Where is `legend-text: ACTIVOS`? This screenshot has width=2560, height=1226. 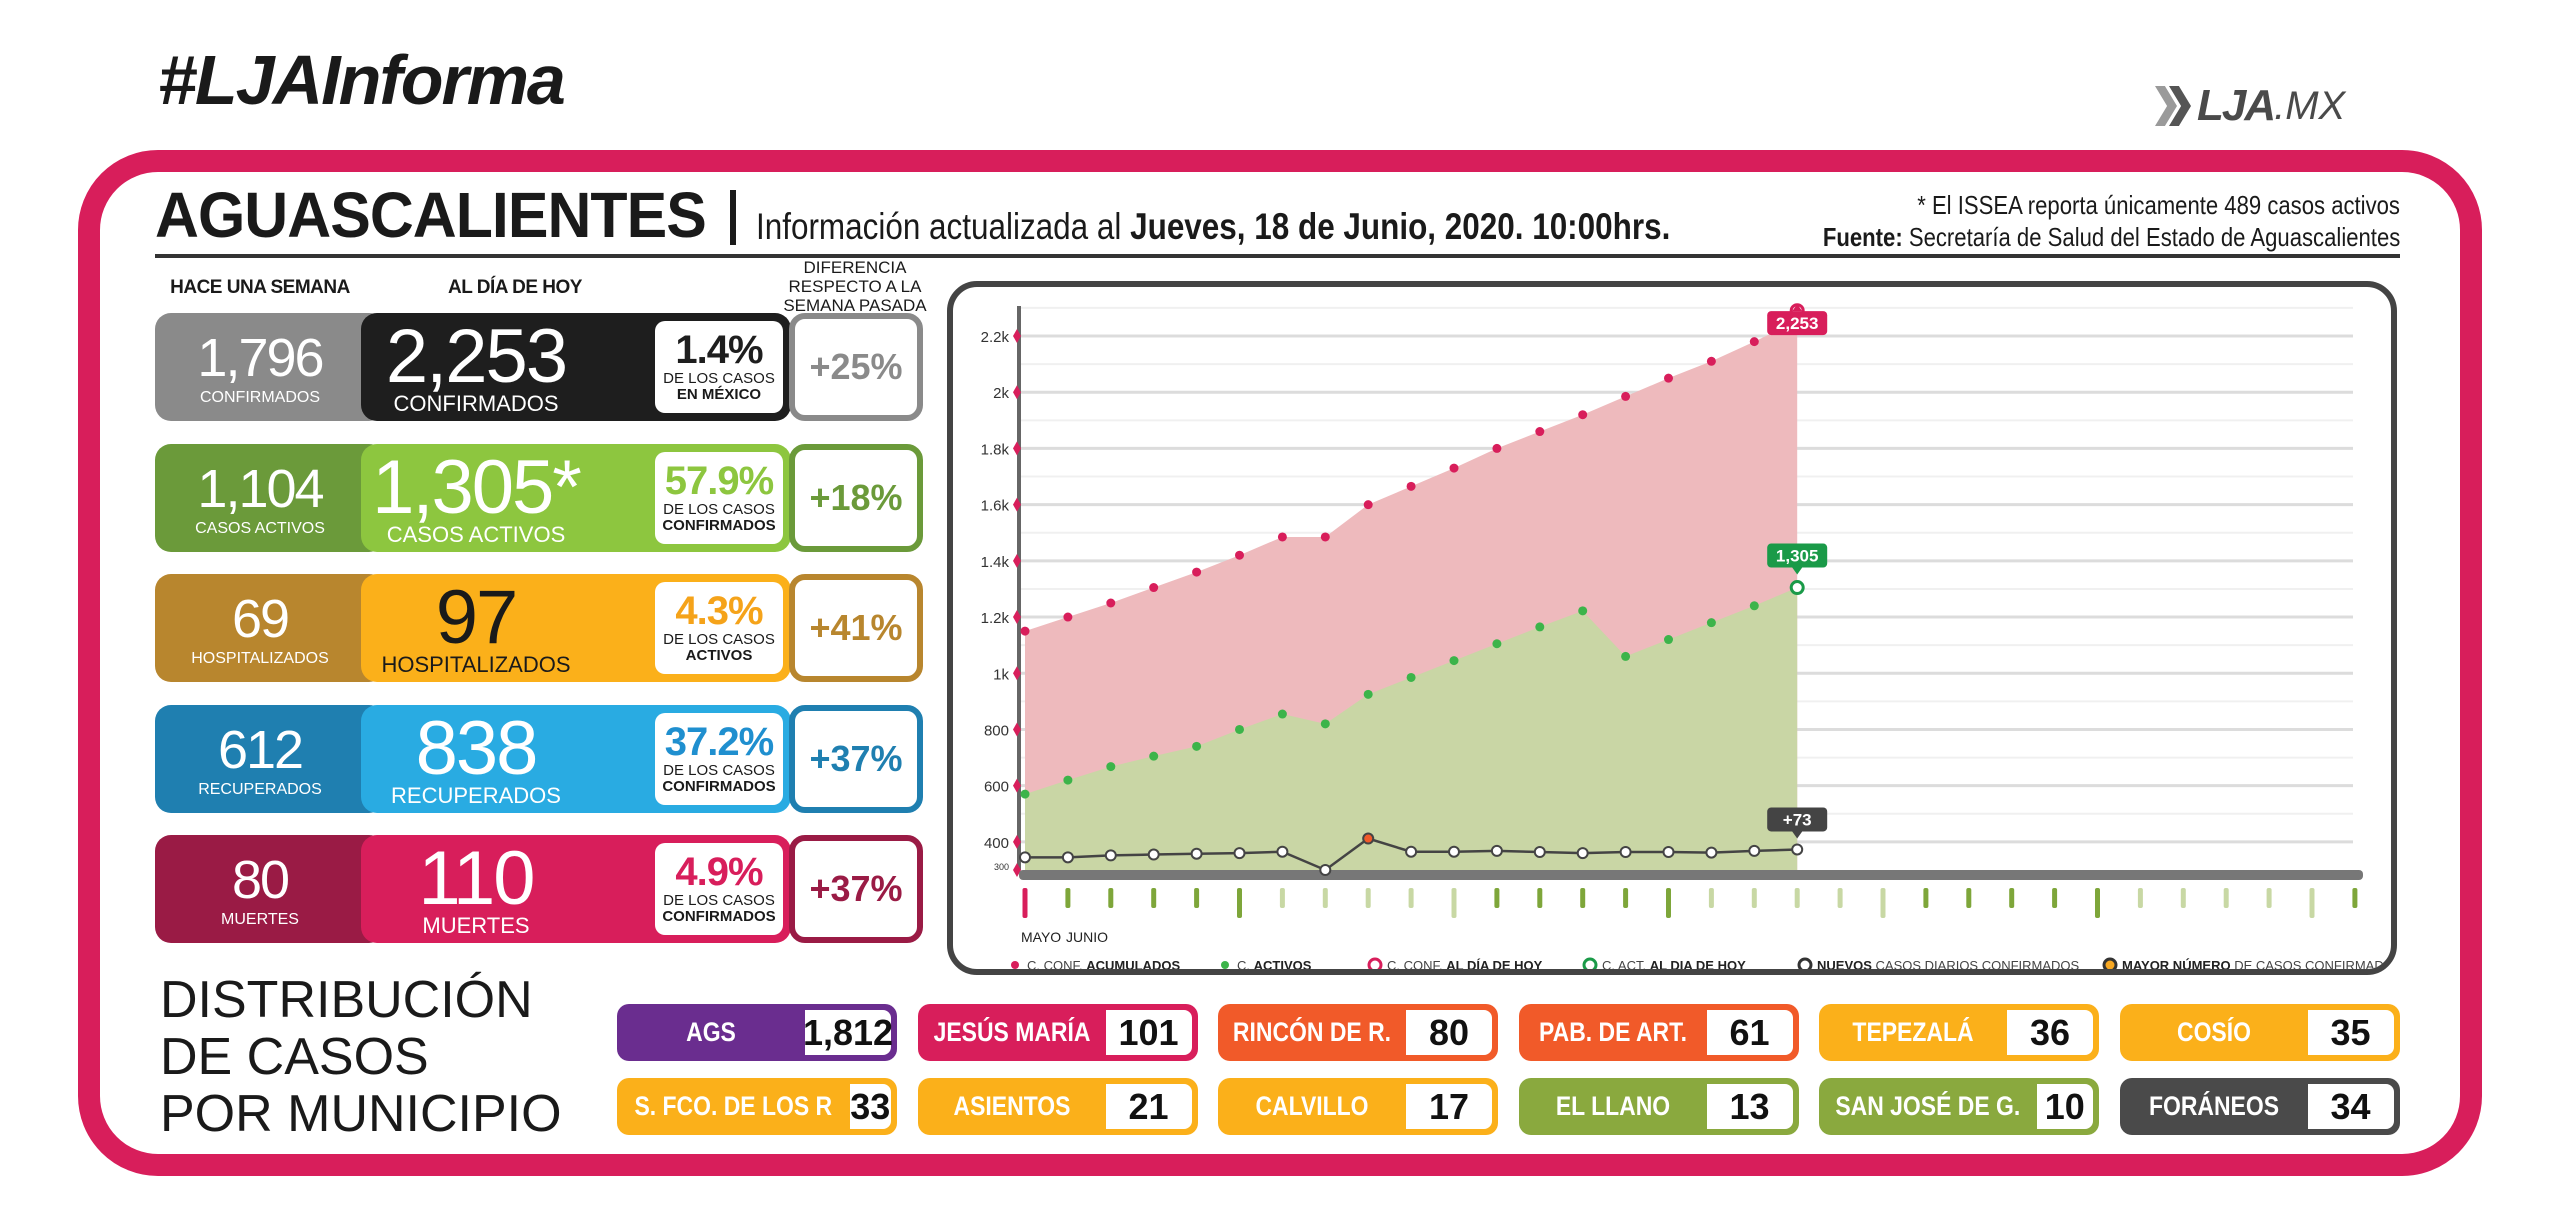
legend-text: ACTIVOS is located at coordinates (1283, 963).